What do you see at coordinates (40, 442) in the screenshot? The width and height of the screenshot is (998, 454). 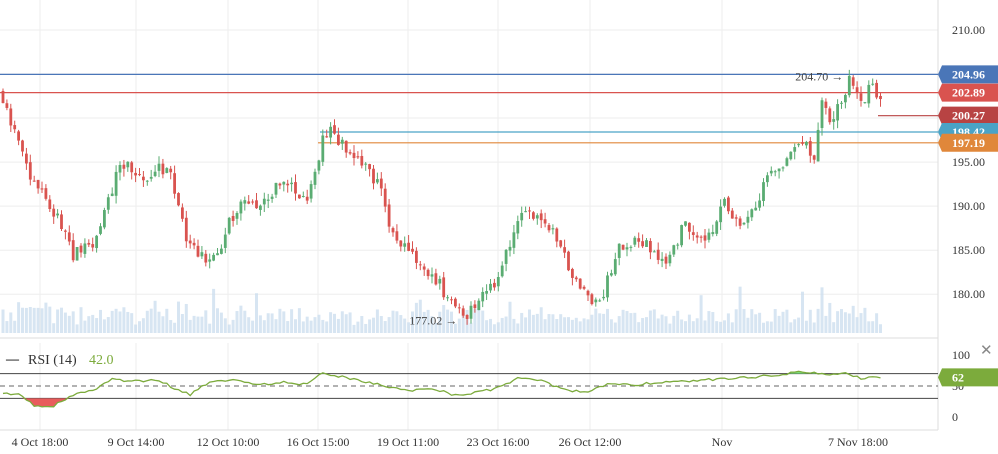 I see `time-tick-0: 4 Oct 18:00` at bounding box center [40, 442].